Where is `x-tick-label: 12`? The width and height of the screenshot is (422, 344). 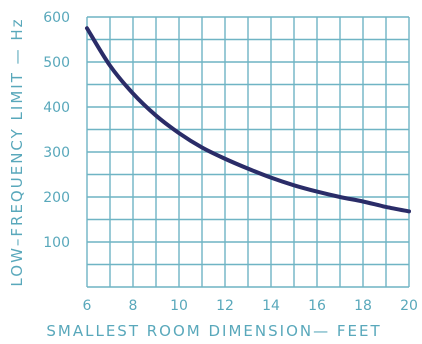
x-tick-label: 12 is located at coordinates (225, 306).